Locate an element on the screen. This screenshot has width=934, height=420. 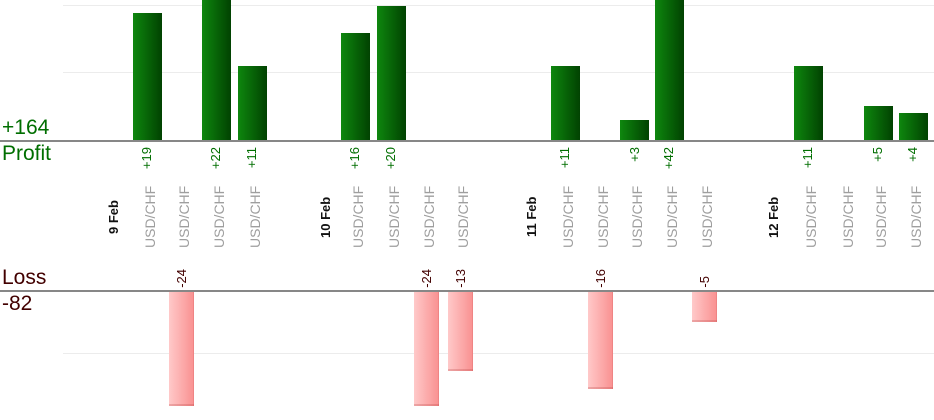
profit-value-label: +3 is located at coordinates (634, 154).